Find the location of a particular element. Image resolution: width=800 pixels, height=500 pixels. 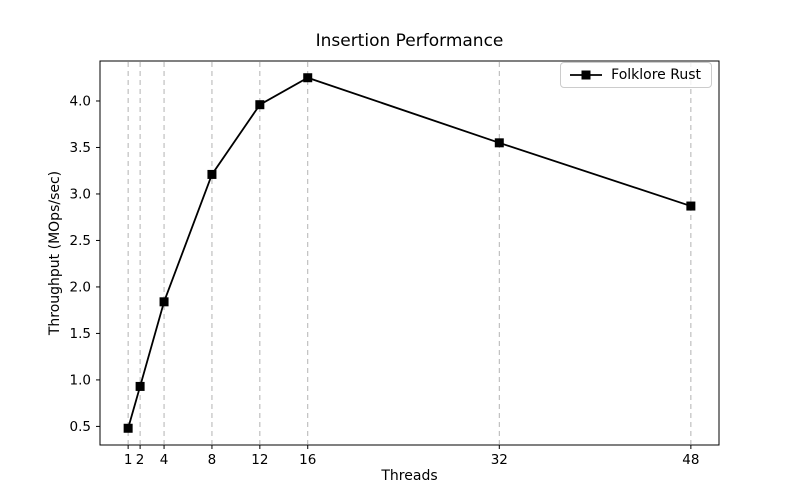

y-tick-label: 3.5 is located at coordinates (80, 148).